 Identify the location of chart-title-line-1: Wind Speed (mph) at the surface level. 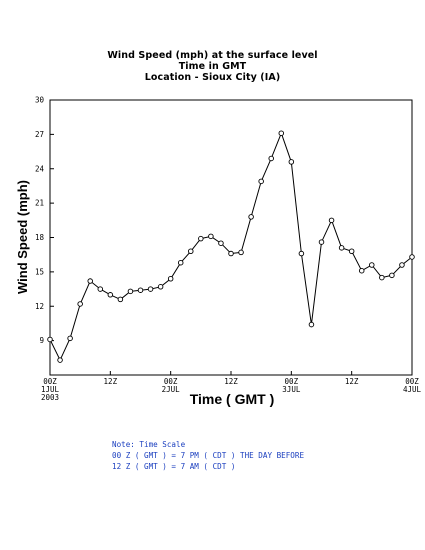
(212, 55).